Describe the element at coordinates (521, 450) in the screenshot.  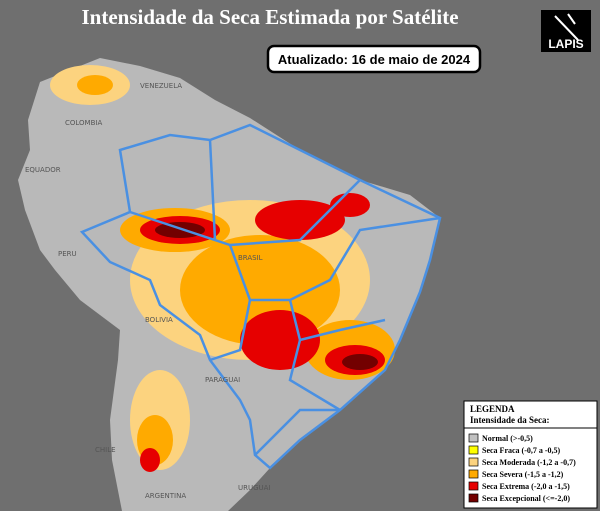
I see `legend-label: Seca Fraca (-0,7 a -0,5)` at that location.